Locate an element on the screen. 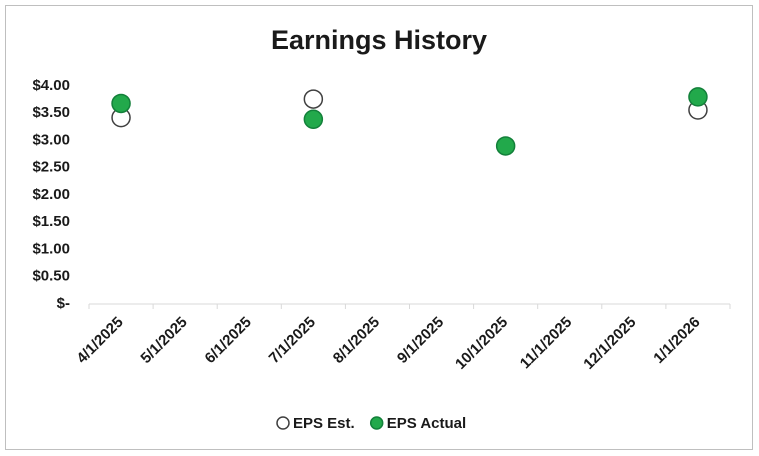 The height and width of the screenshot is (456, 759). y-tick-label: $3.00 is located at coordinates (51, 139).